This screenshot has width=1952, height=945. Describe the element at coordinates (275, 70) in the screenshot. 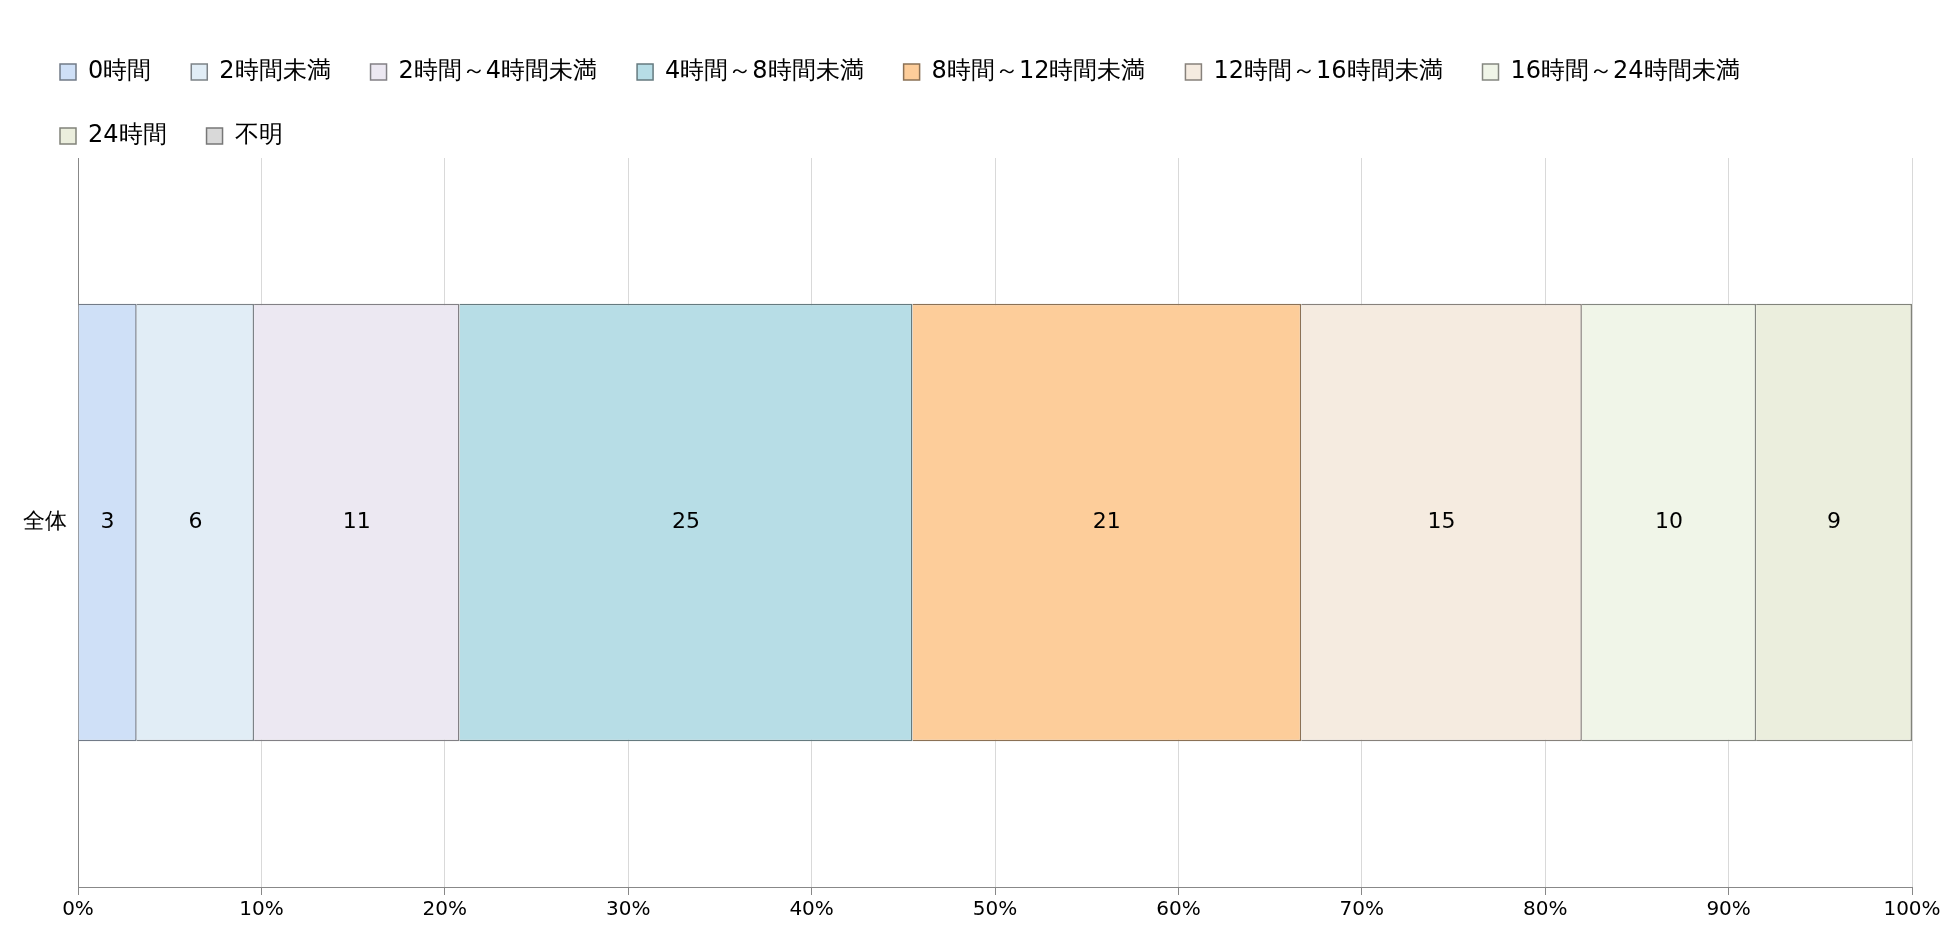

I see `legend-label: 2時間未満` at that location.